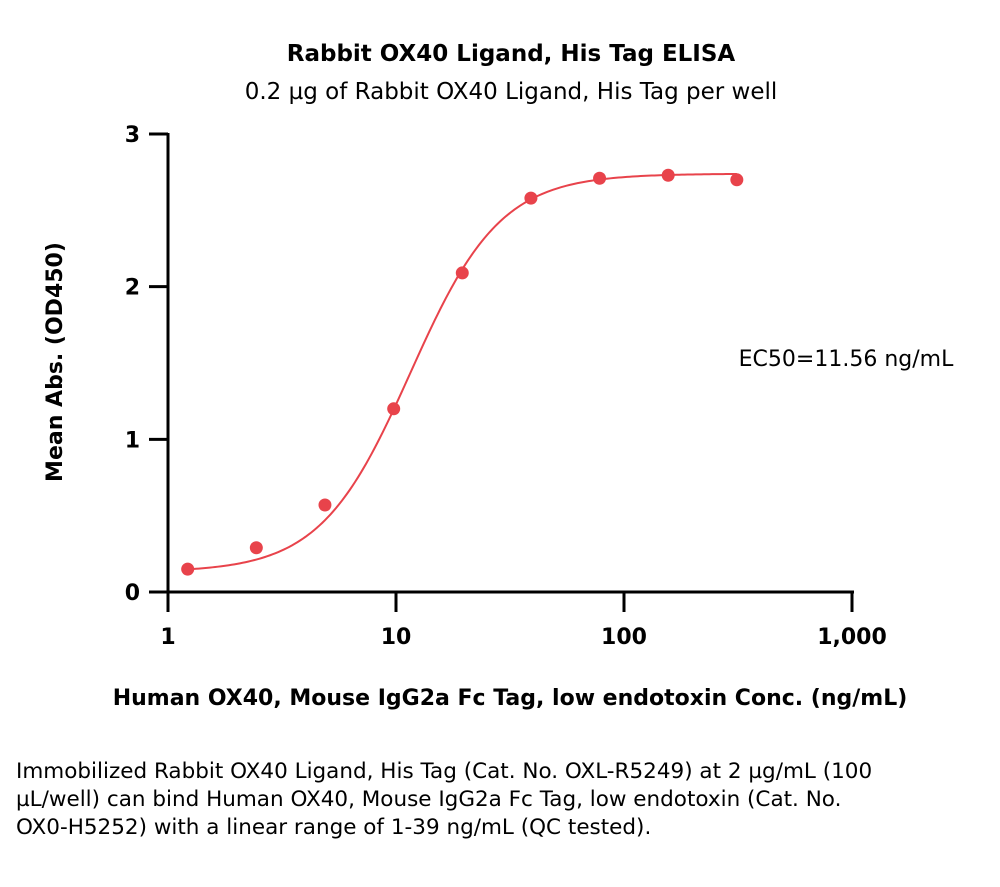 The height and width of the screenshot is (887, 1000). I want to click on x-tick-label: 1,000, so click(852, 637).